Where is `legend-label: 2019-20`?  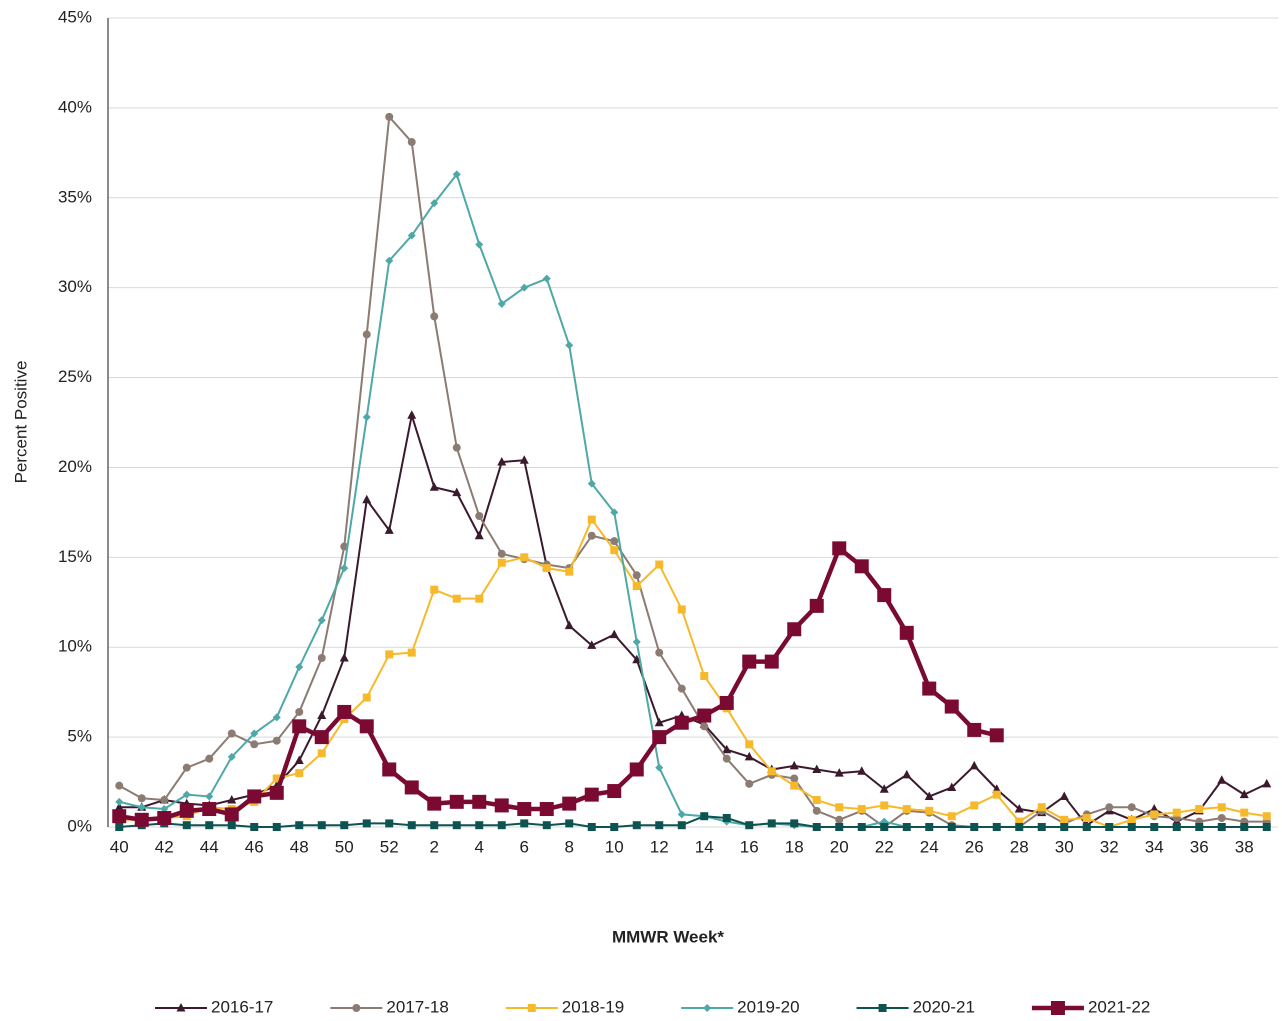
legend-label: 2019-20 is located at coordinates (768, 1006).